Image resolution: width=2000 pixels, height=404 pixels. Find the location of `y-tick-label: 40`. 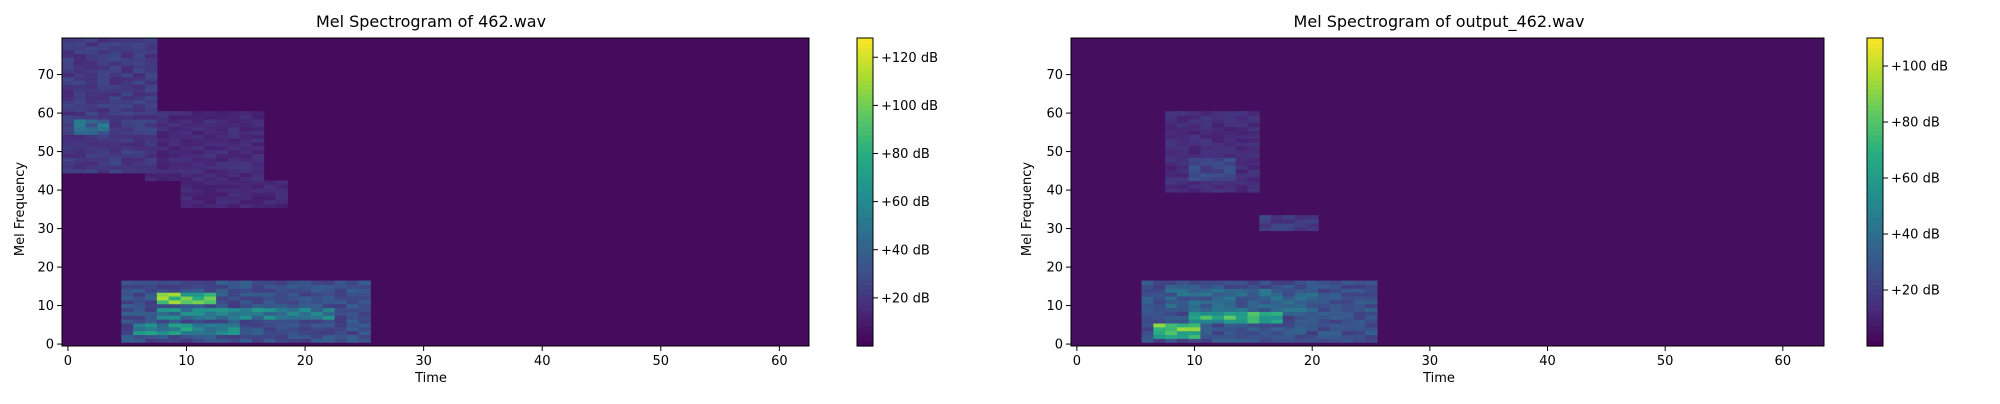

y-tick-label: 40 is located at coordinates (45, 191).